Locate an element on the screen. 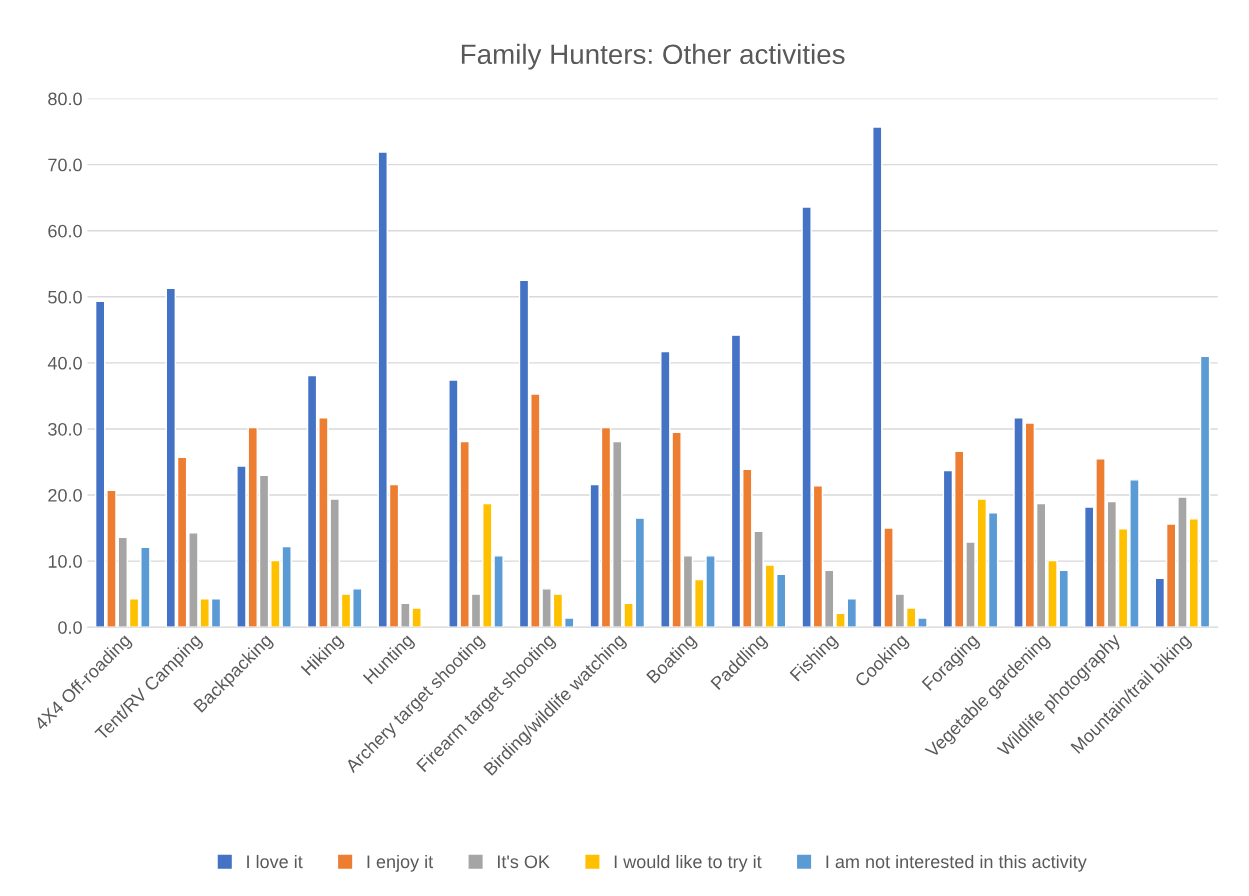 This screenshot has height=896, width=1249. legend-label: I love it is located at coordinates (275, 861).